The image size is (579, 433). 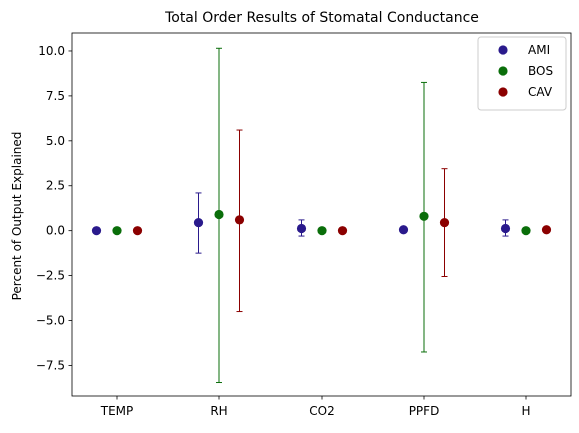 What do you see at coordinates (525, 411) in the screenshot?
I see `x-tick-label: H` at bounding box center [525, 411].